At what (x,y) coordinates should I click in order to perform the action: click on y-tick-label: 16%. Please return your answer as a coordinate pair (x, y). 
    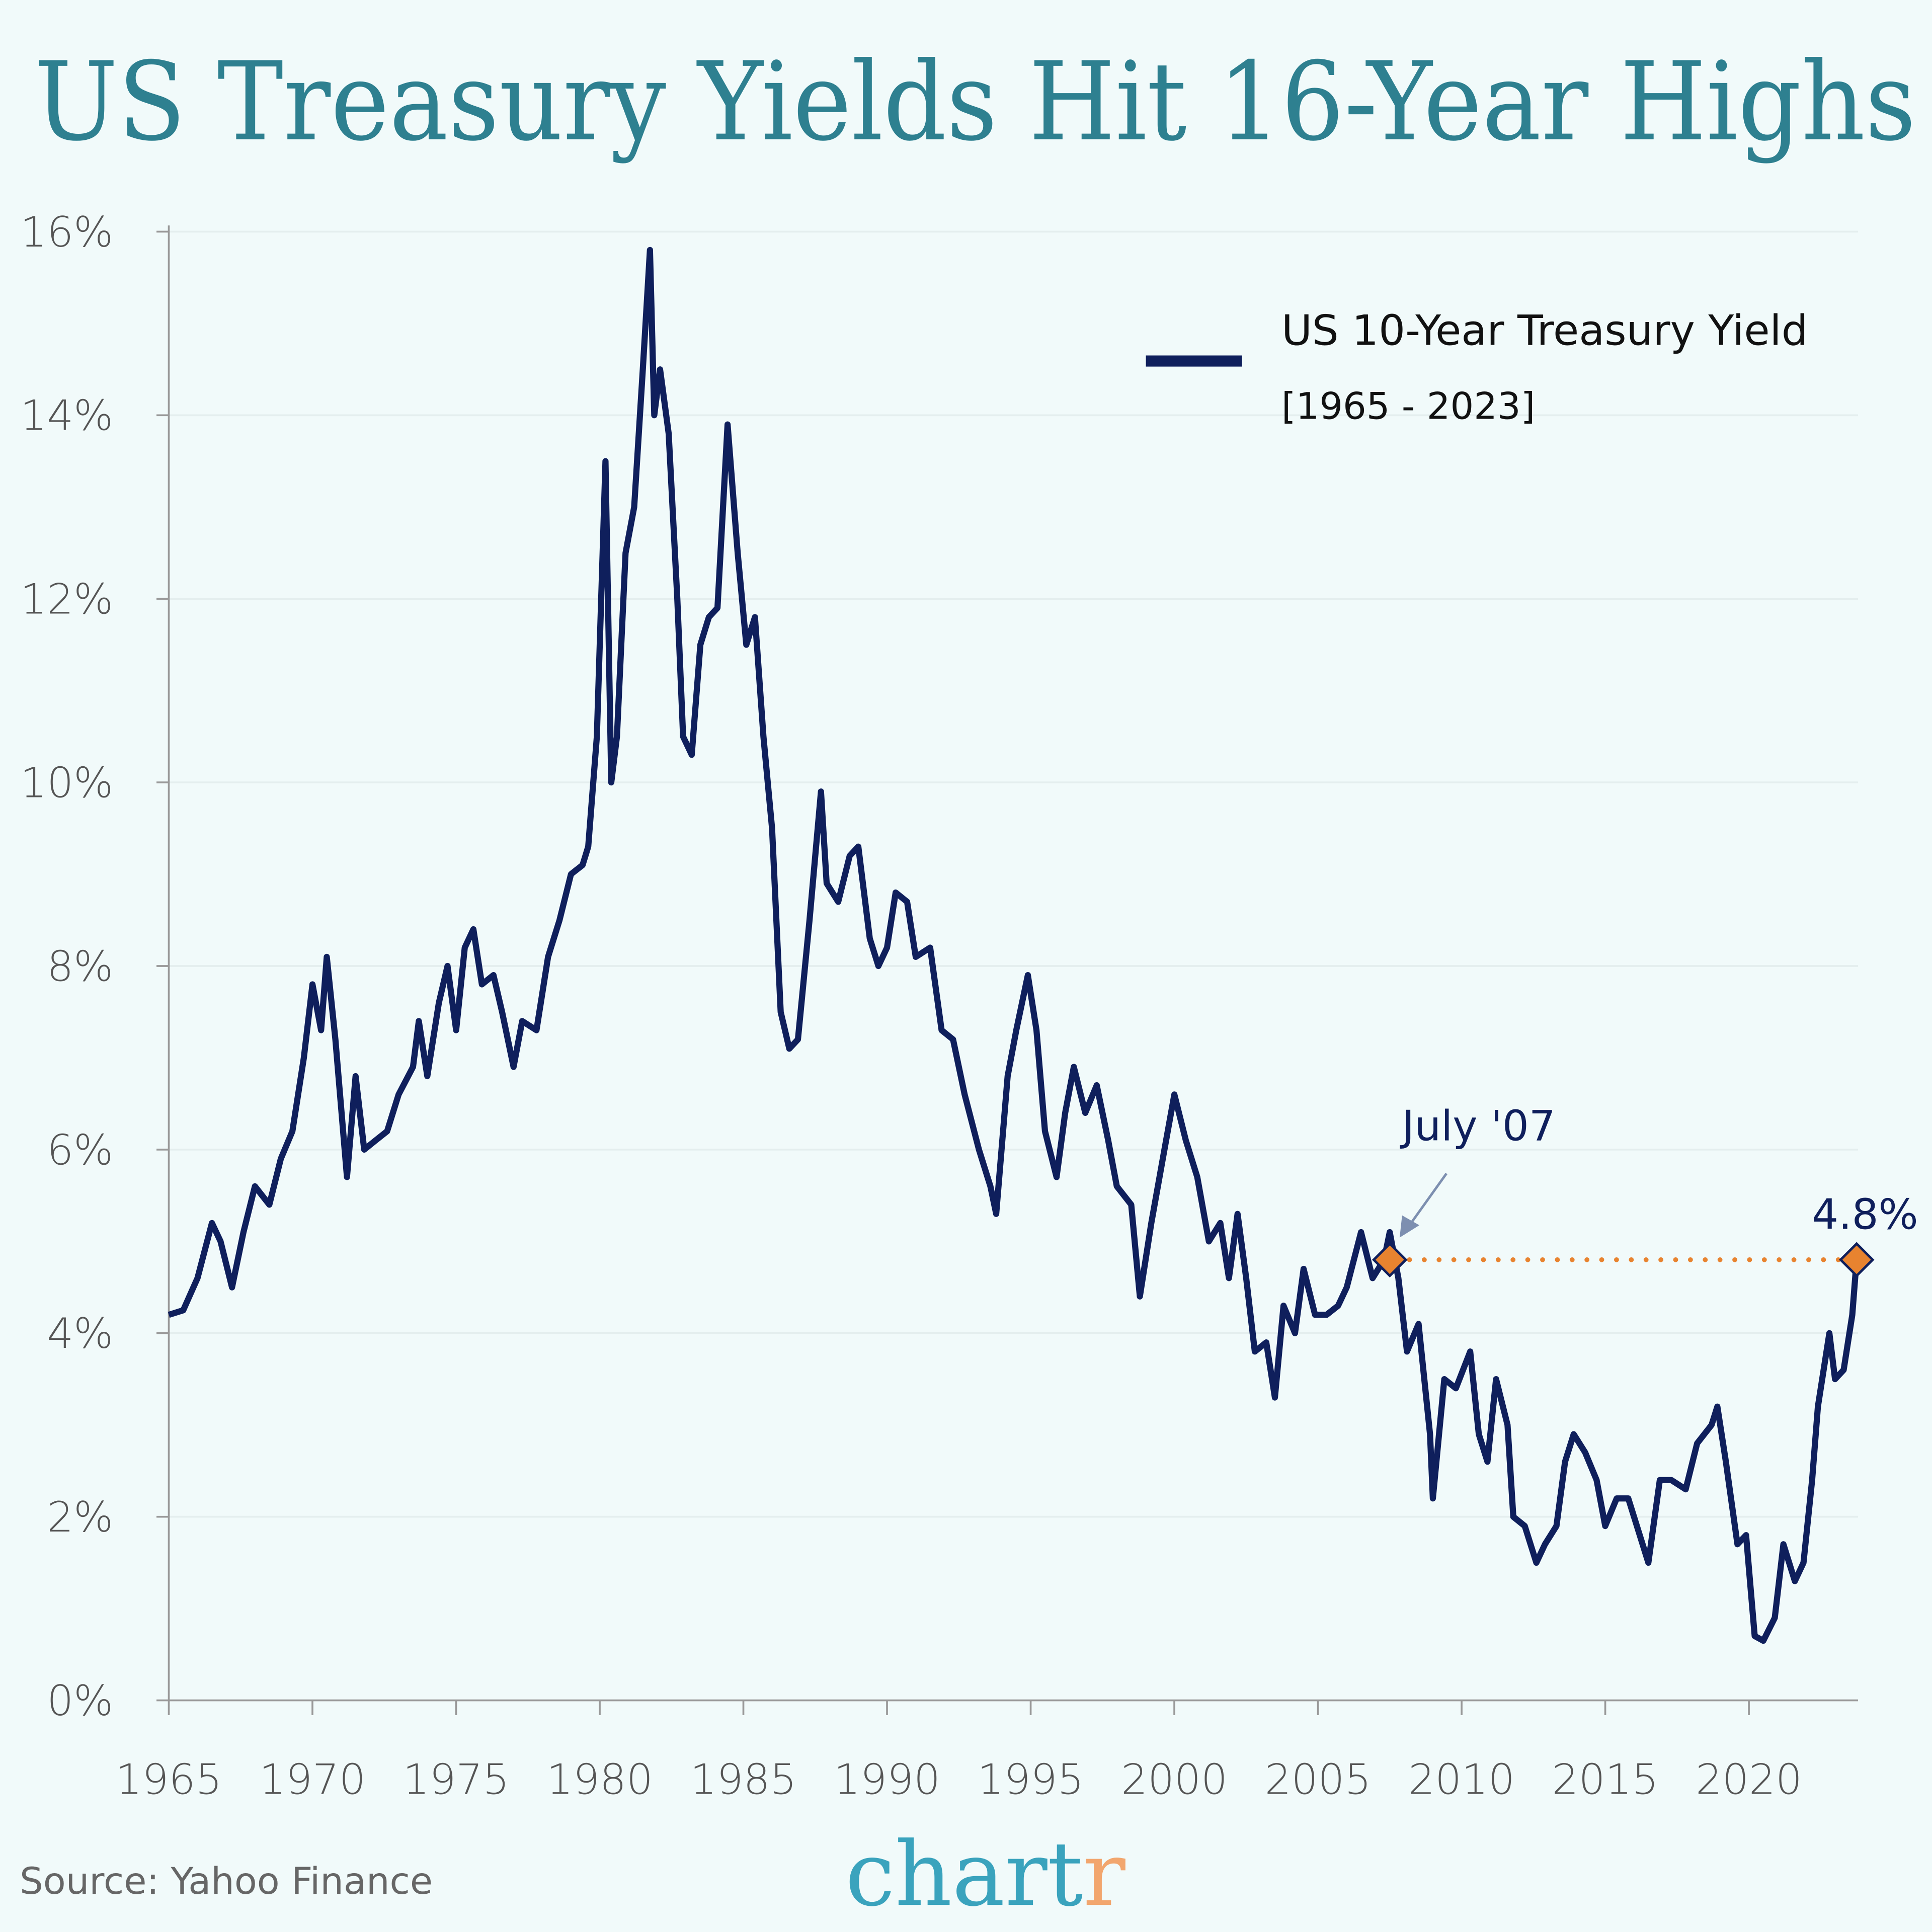
    Looking at the image, I should click on (66, 233).